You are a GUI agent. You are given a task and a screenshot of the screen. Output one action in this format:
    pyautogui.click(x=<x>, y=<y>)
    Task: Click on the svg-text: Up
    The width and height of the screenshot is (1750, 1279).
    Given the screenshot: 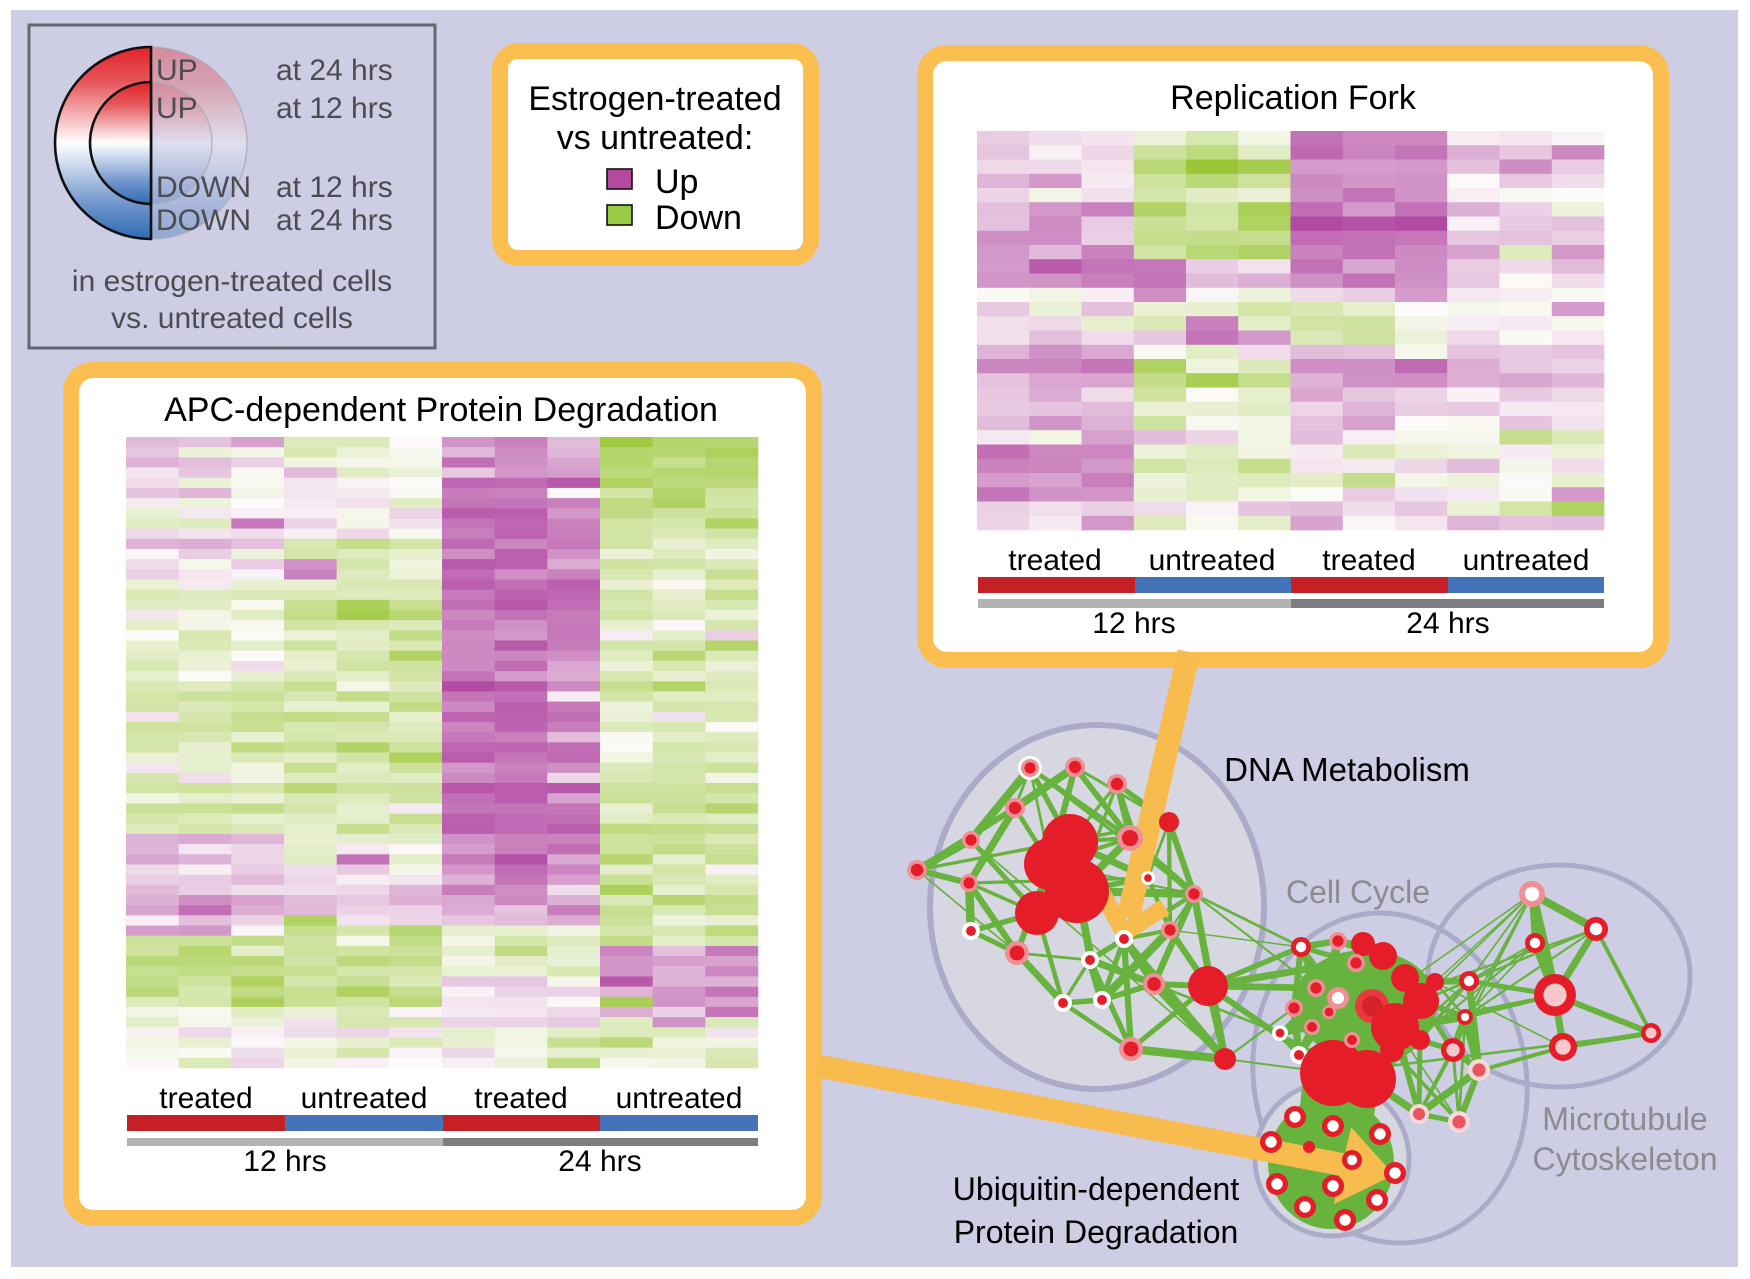 What is the action you would take?
    pyautogui.click(x=676, y=182)
    